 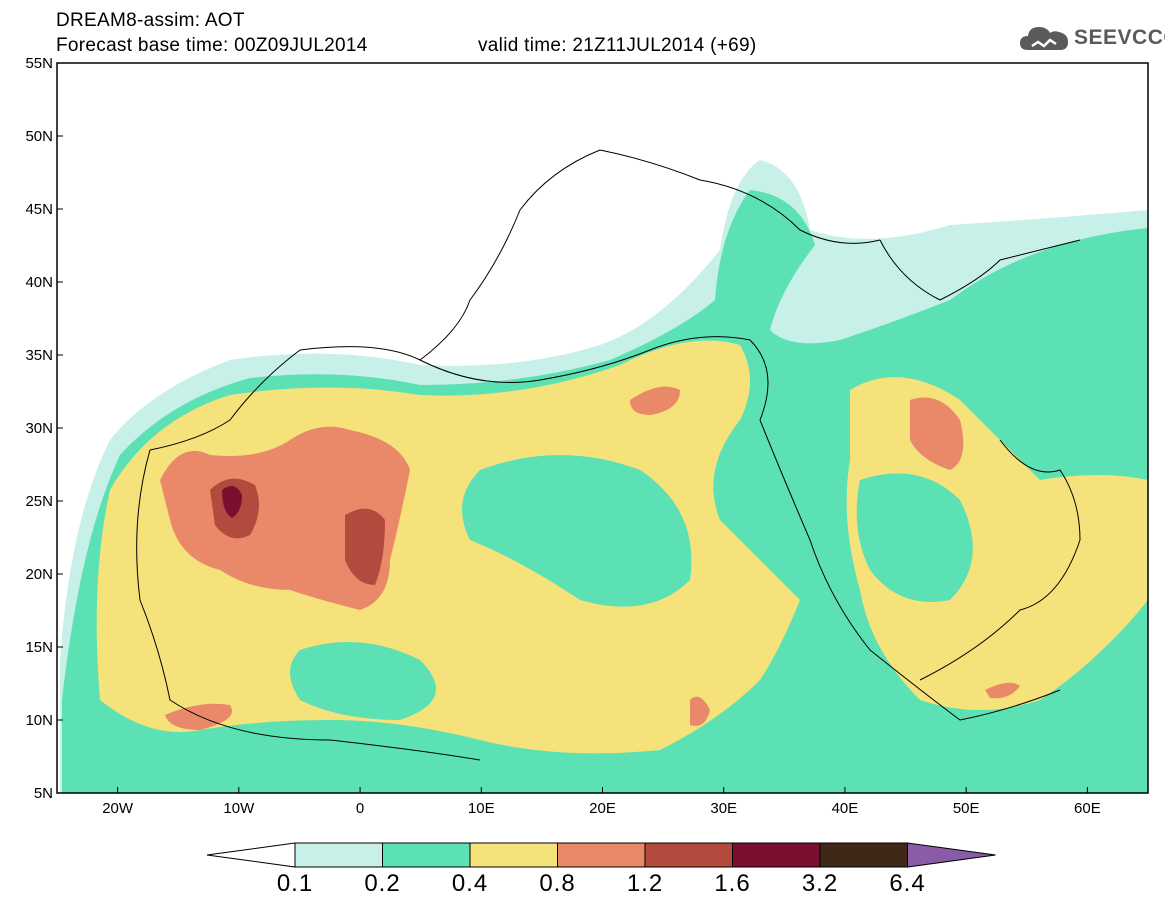 I want to click on colorbar-label: 0.1, so click(x=295, y=883).